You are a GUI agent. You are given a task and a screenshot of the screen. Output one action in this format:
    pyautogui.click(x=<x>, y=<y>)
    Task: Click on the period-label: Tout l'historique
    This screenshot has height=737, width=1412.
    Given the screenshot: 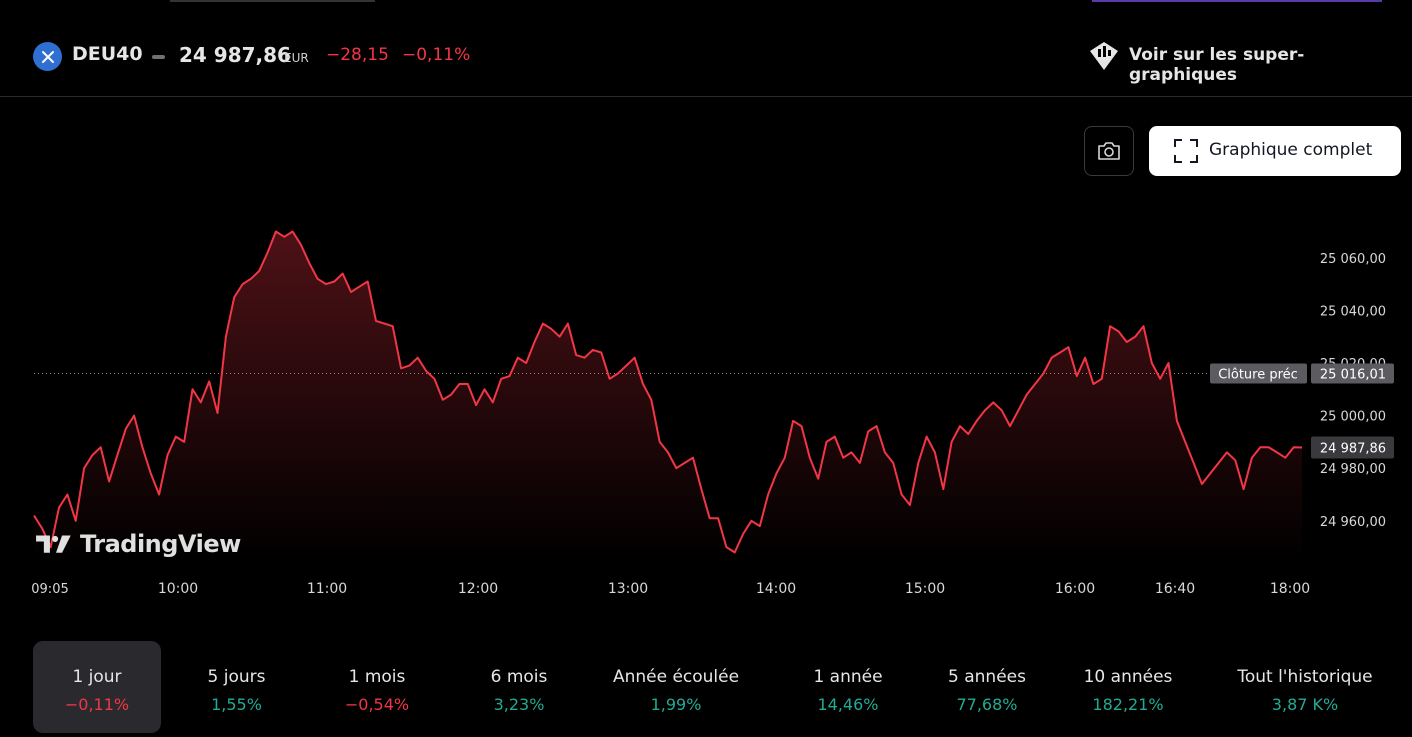 What is the action you would take?
    pyautogui.click(x=1305, y=676)
    